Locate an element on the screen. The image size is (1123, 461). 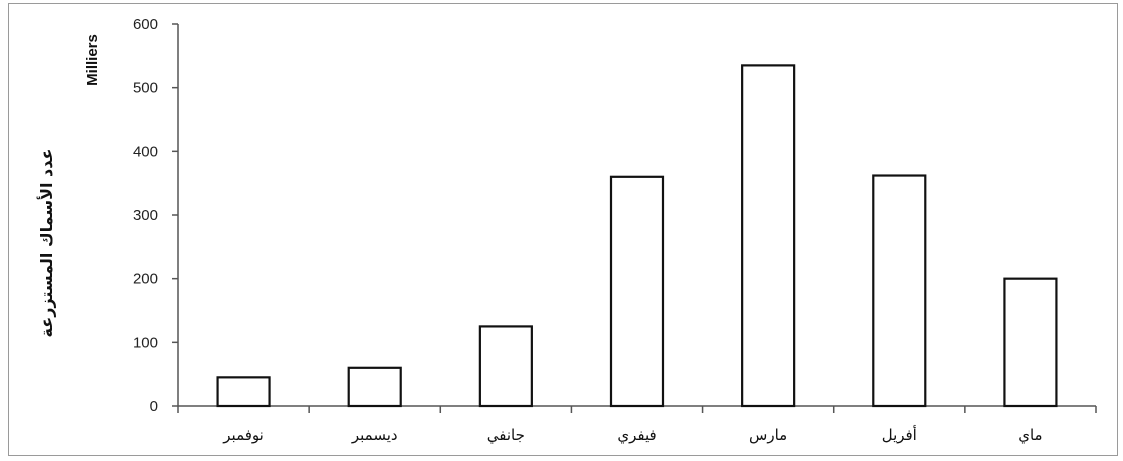
x-tick-label: نوفمبر is located at coordinates (243, 435).